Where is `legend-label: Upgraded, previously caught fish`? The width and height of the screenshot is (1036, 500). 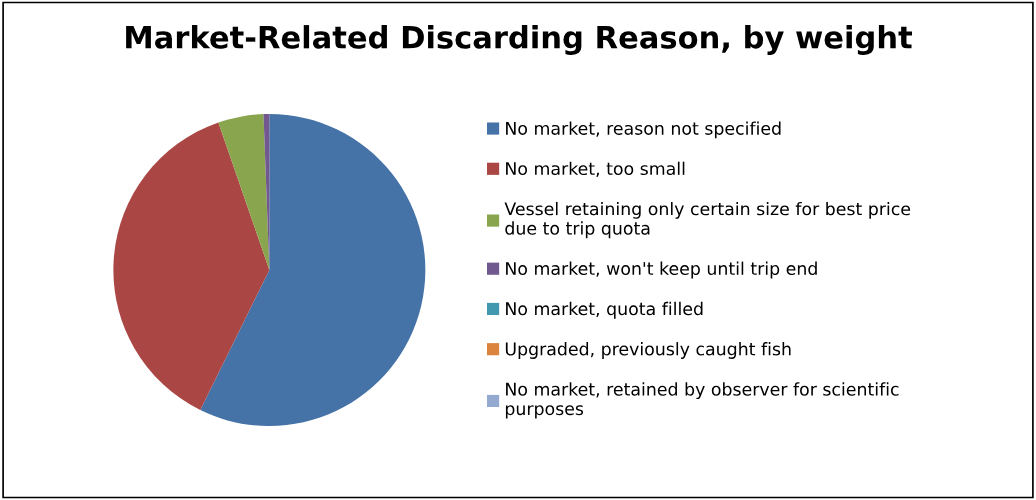
legend-label: Upgraded, previously caught fish is located at coordinates (648, 350).